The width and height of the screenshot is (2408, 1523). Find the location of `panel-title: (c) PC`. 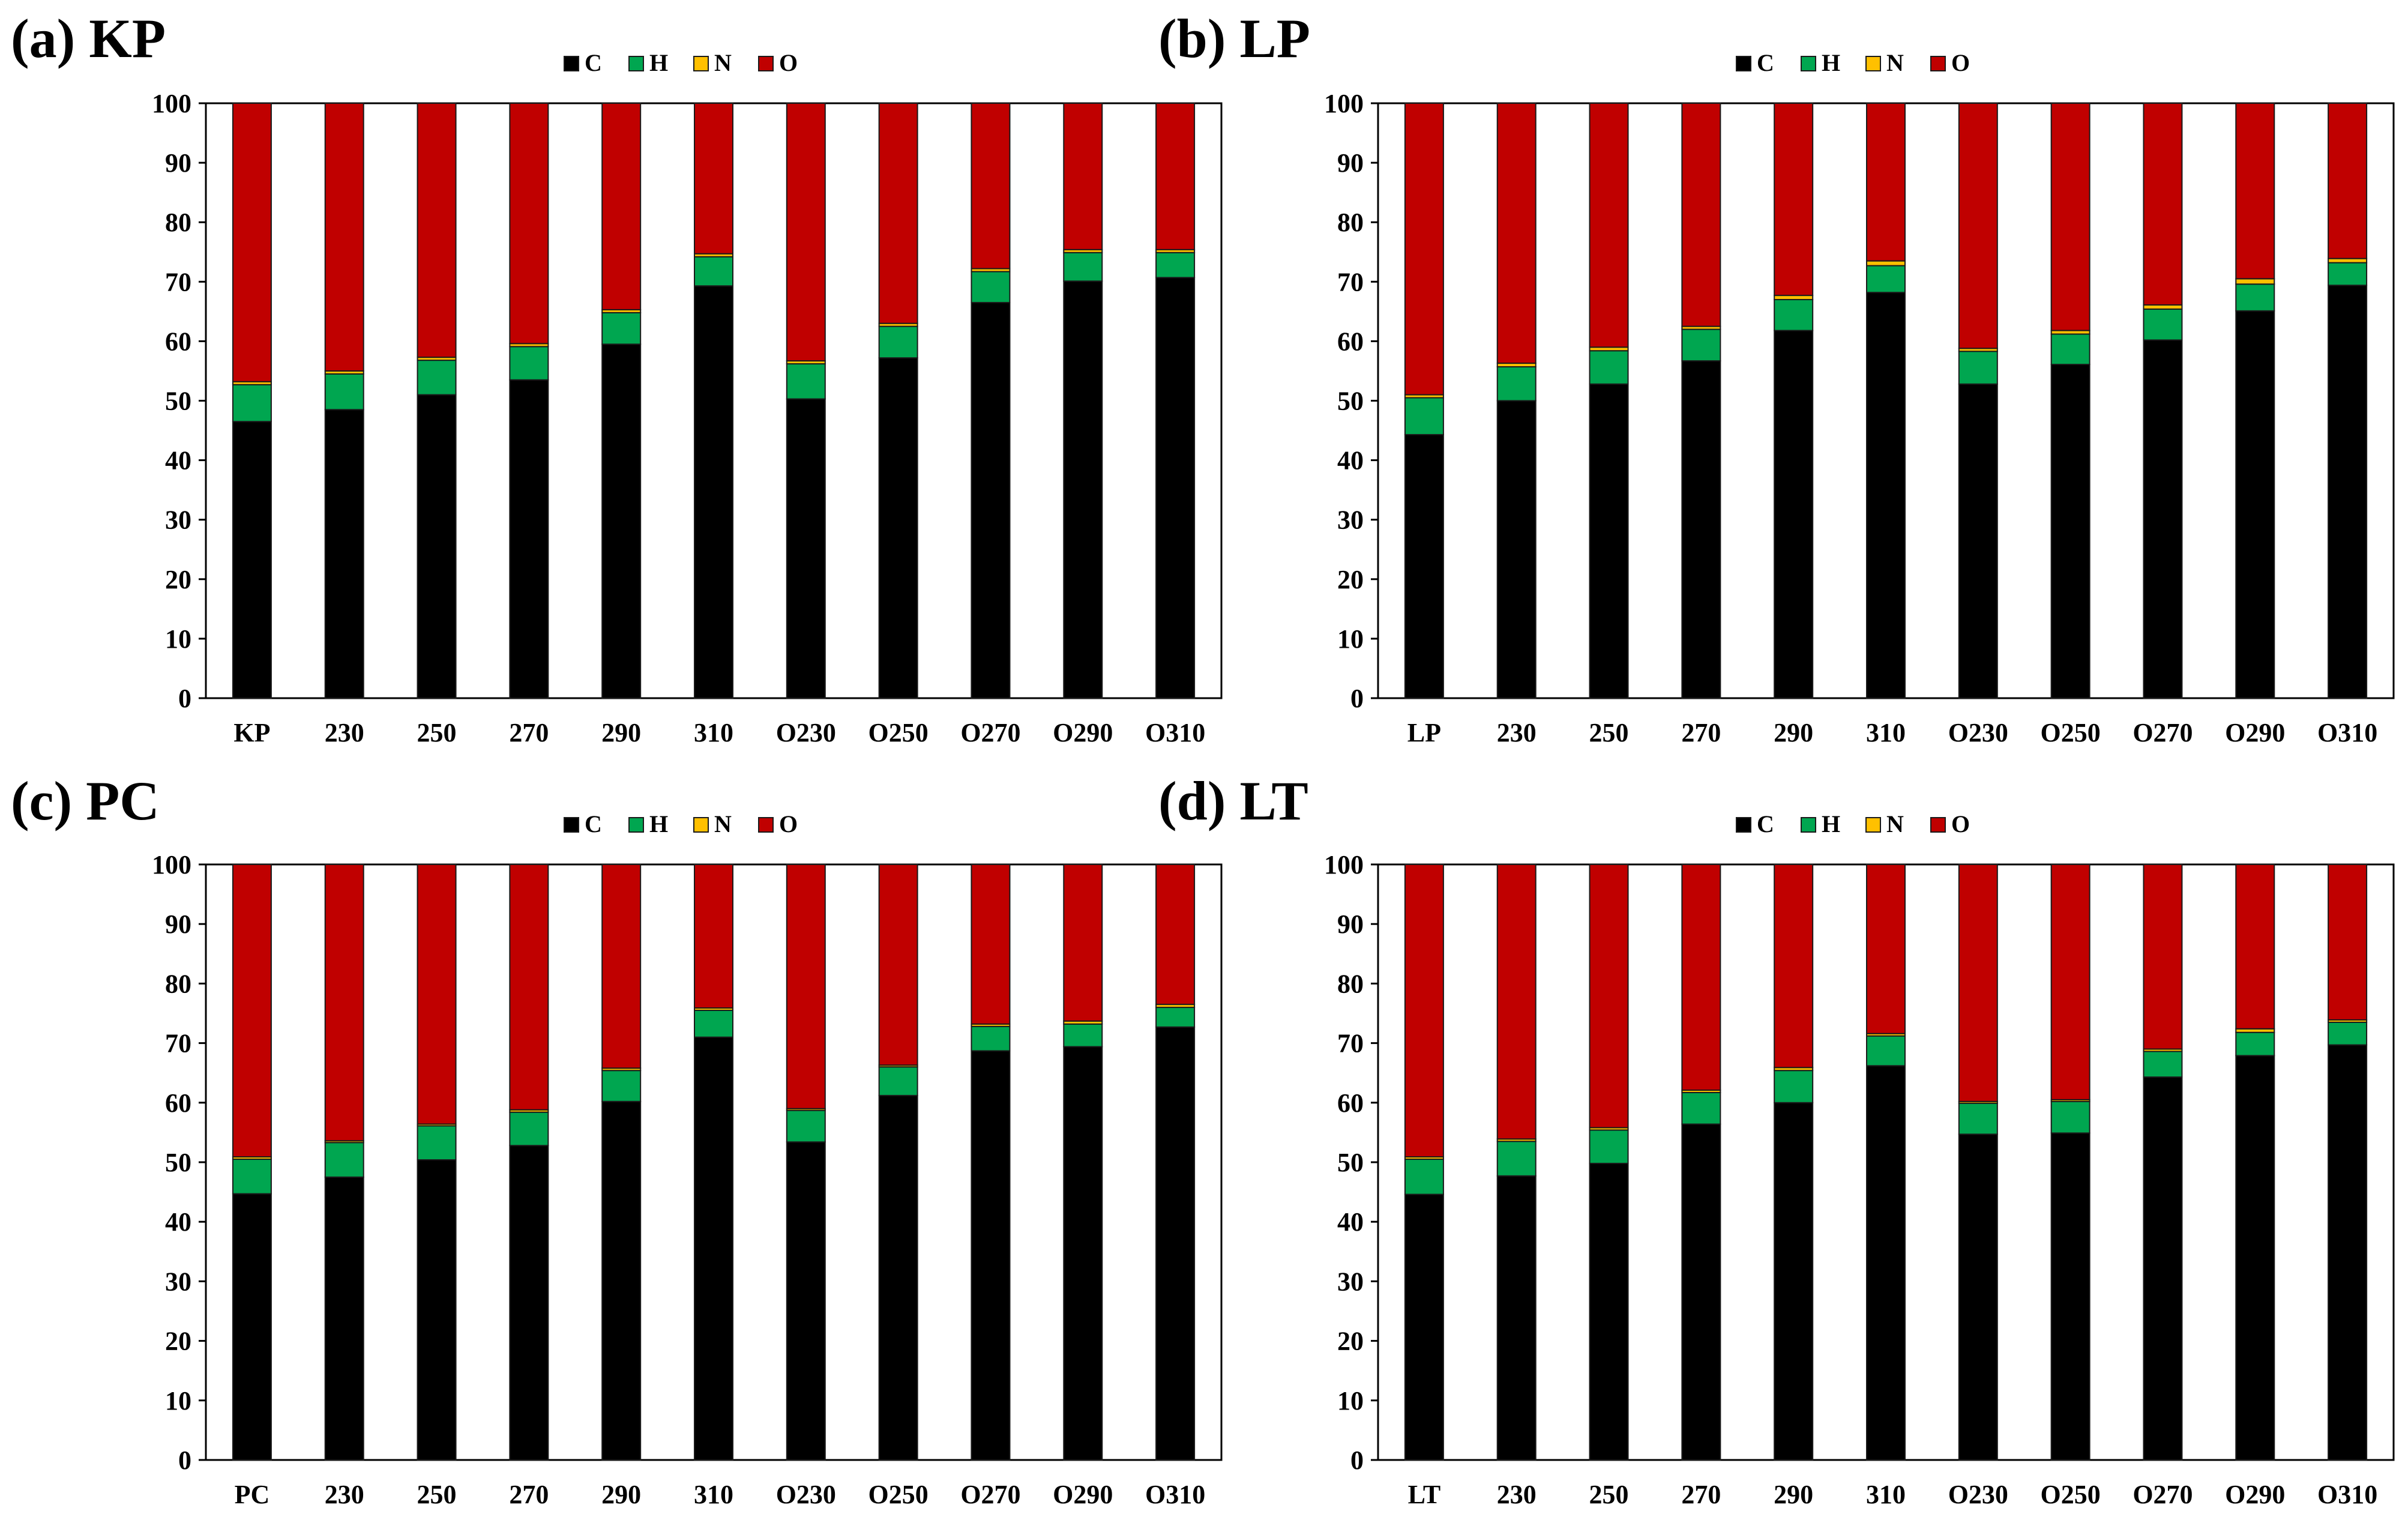

panel-title: (c) PC is located at coordinates (86, 800).